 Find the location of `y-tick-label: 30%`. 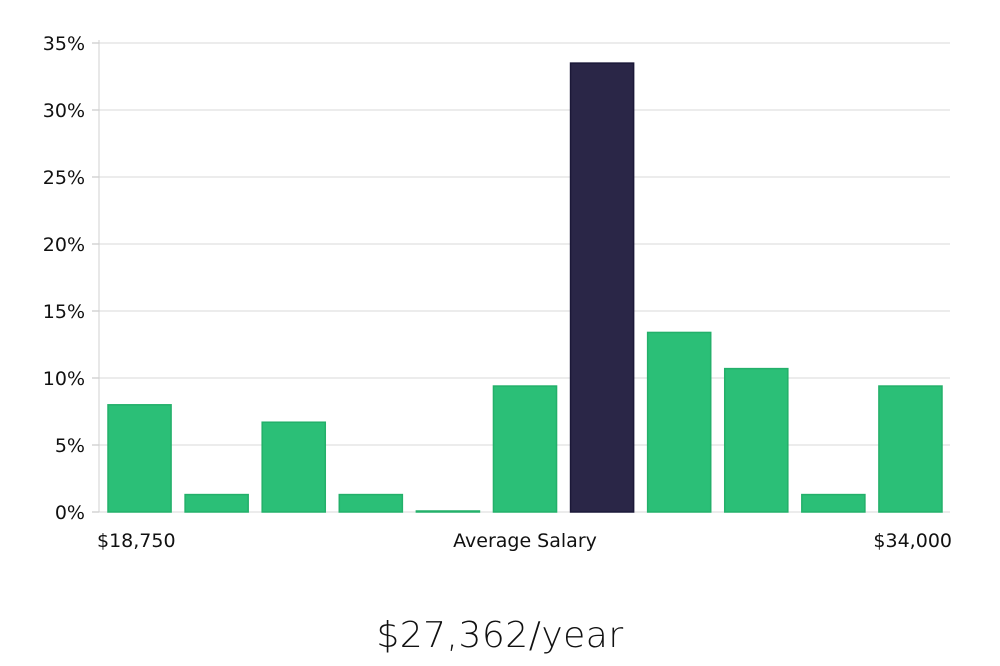

y-tick-label: 30% is located at coordinates (64, 111).